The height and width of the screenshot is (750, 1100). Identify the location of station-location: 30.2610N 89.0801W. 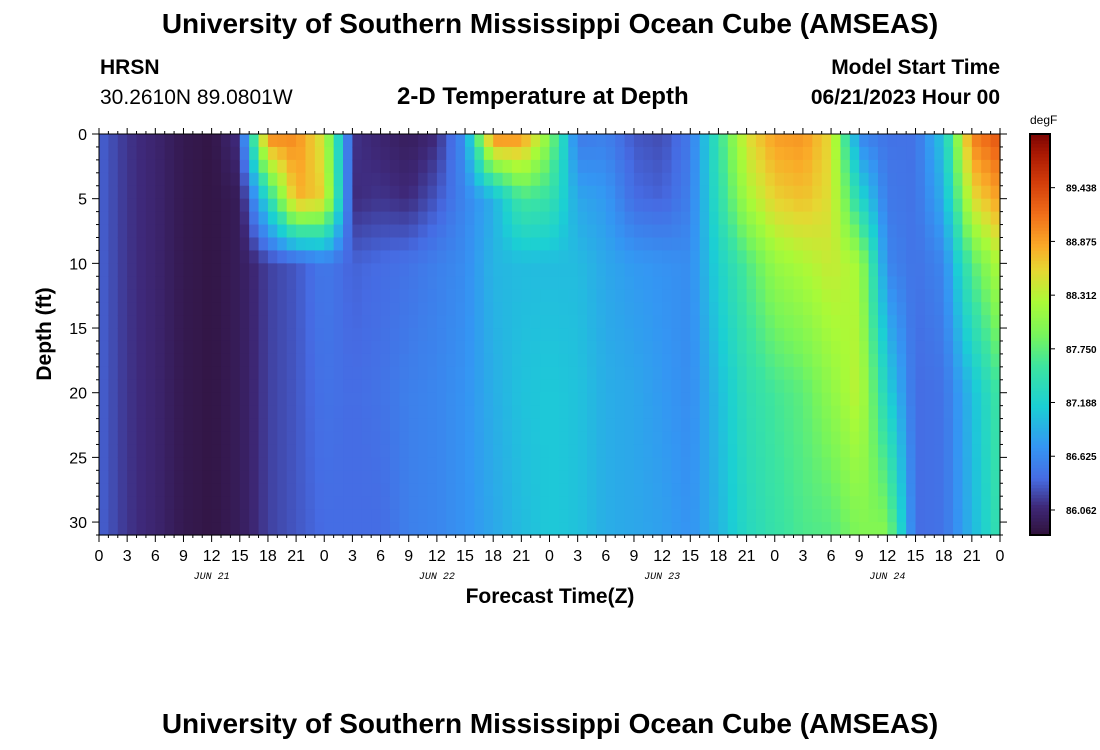
(196, 97).